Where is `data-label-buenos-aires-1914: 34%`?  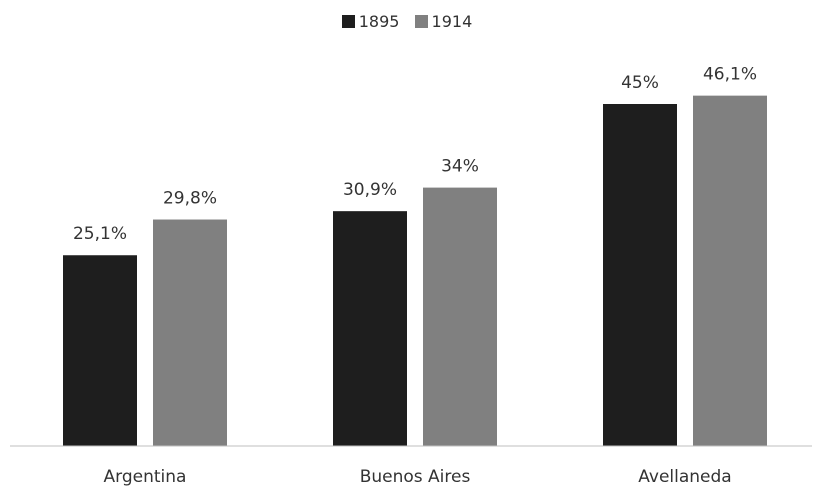 data-label-buenos-aires-1914: 34% is located at coordinates (460, 167).